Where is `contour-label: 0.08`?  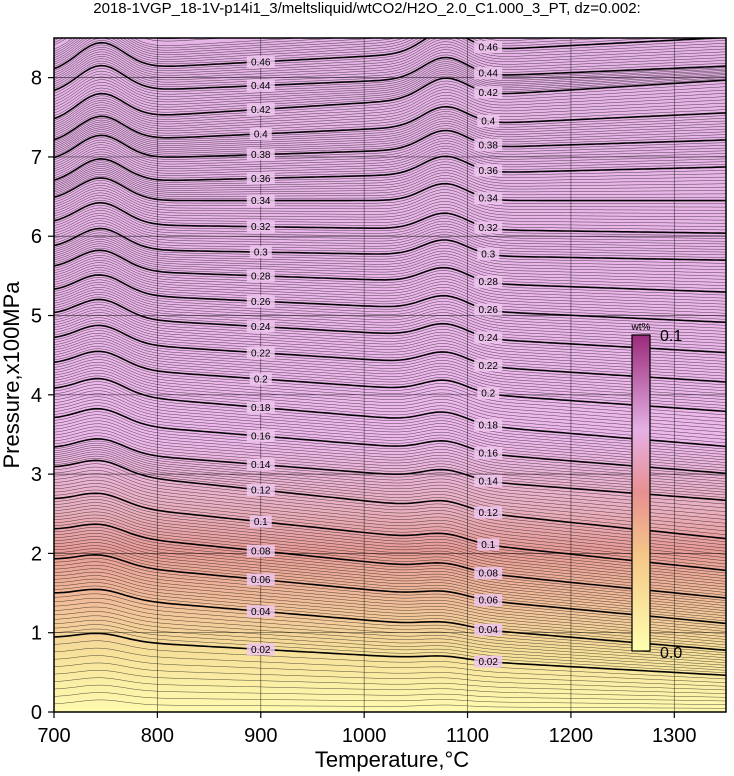 contour-label: 0.08 is located at coordinates (261, 552).